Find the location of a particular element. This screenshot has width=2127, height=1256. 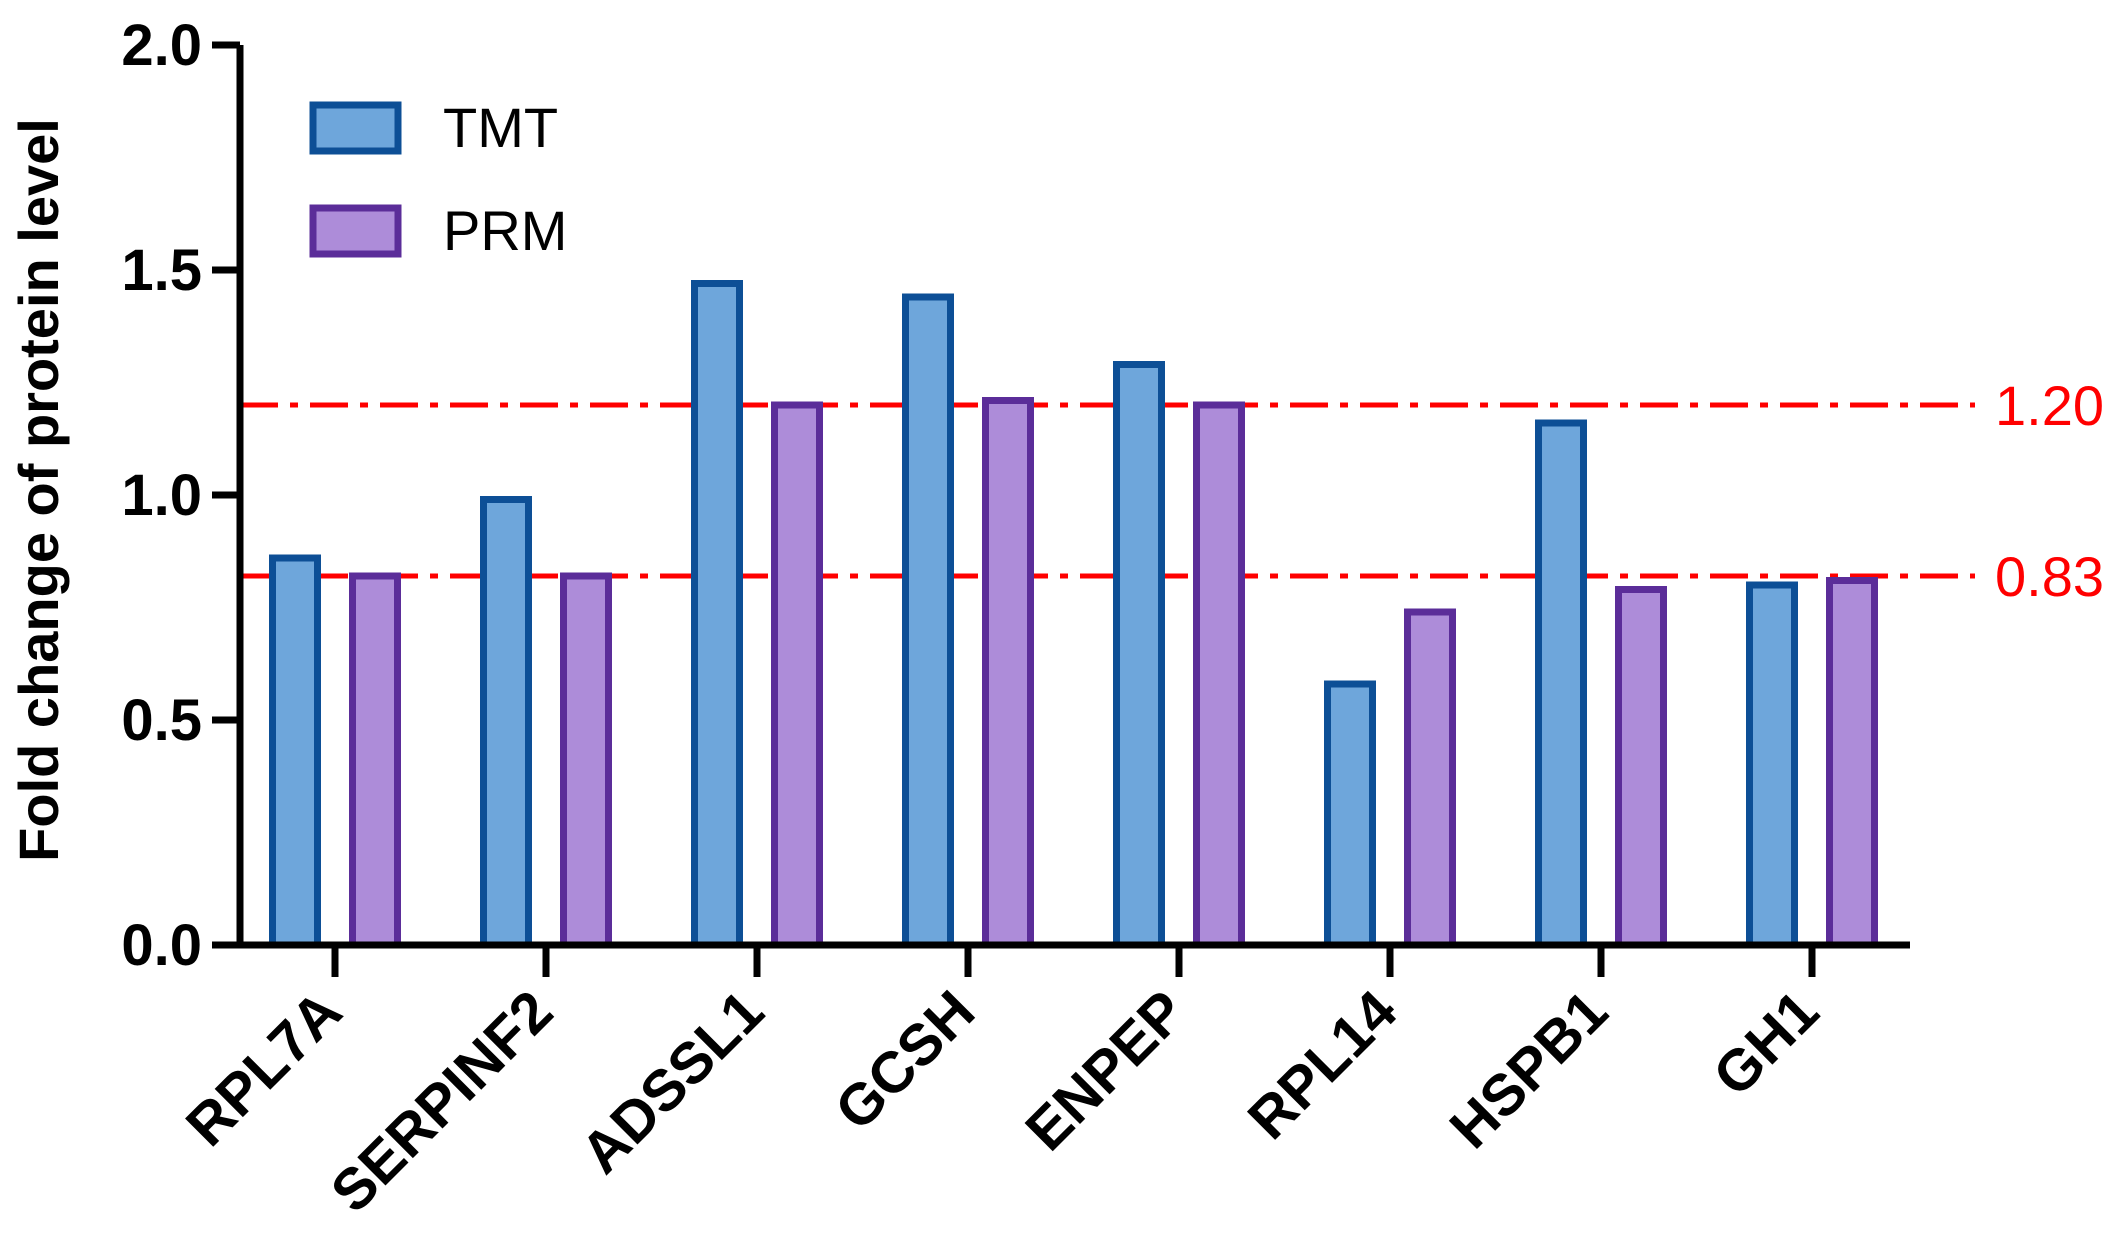

bar-tmt-serpinf2 is located at coordinates (506, 722).